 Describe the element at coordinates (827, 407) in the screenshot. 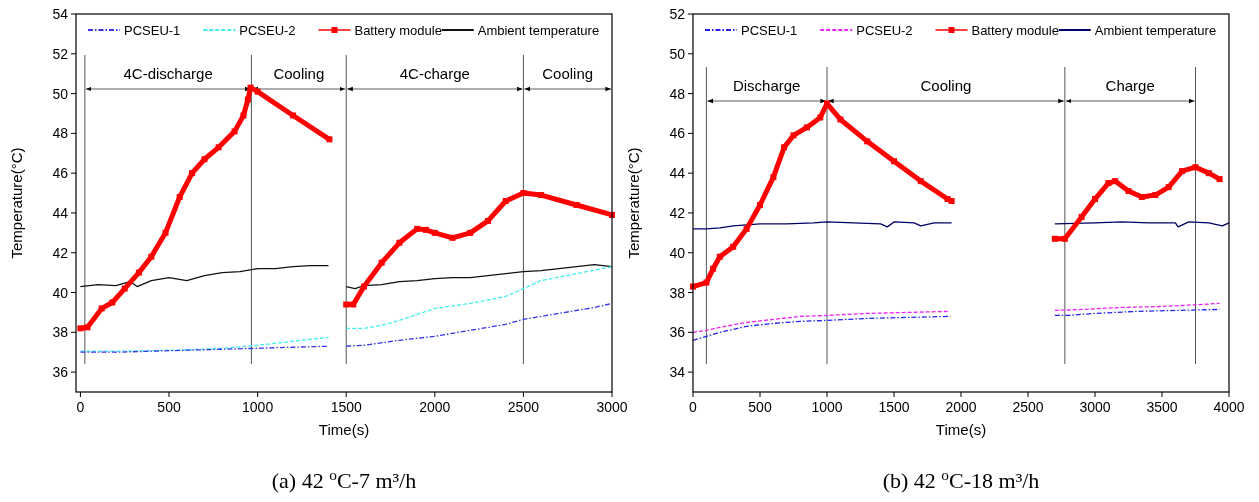

I see `x-tick-label: 1000` at that location.